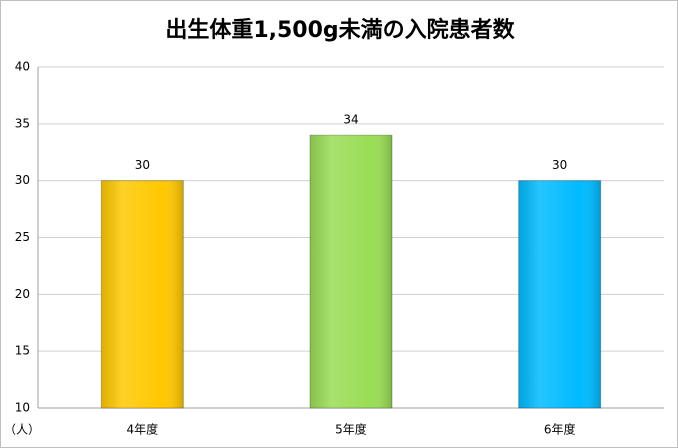 The width and height of the screenshot is (678, 448). Describe the element at coordinates (143, 429) in the screenshot. I see `x-tick-label: 4年度` at that location.